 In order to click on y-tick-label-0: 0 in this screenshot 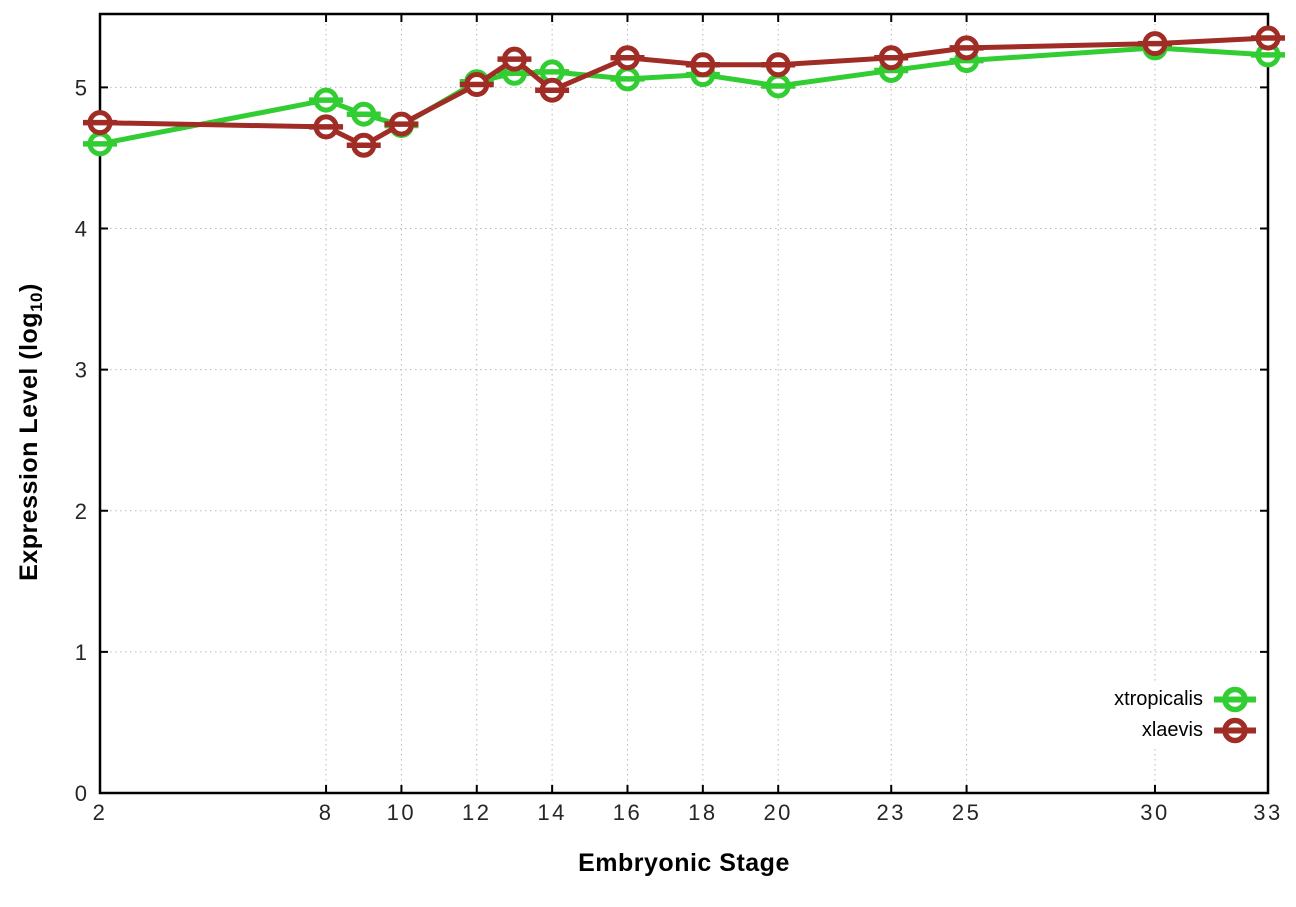, I will do `click(81, 793)`.